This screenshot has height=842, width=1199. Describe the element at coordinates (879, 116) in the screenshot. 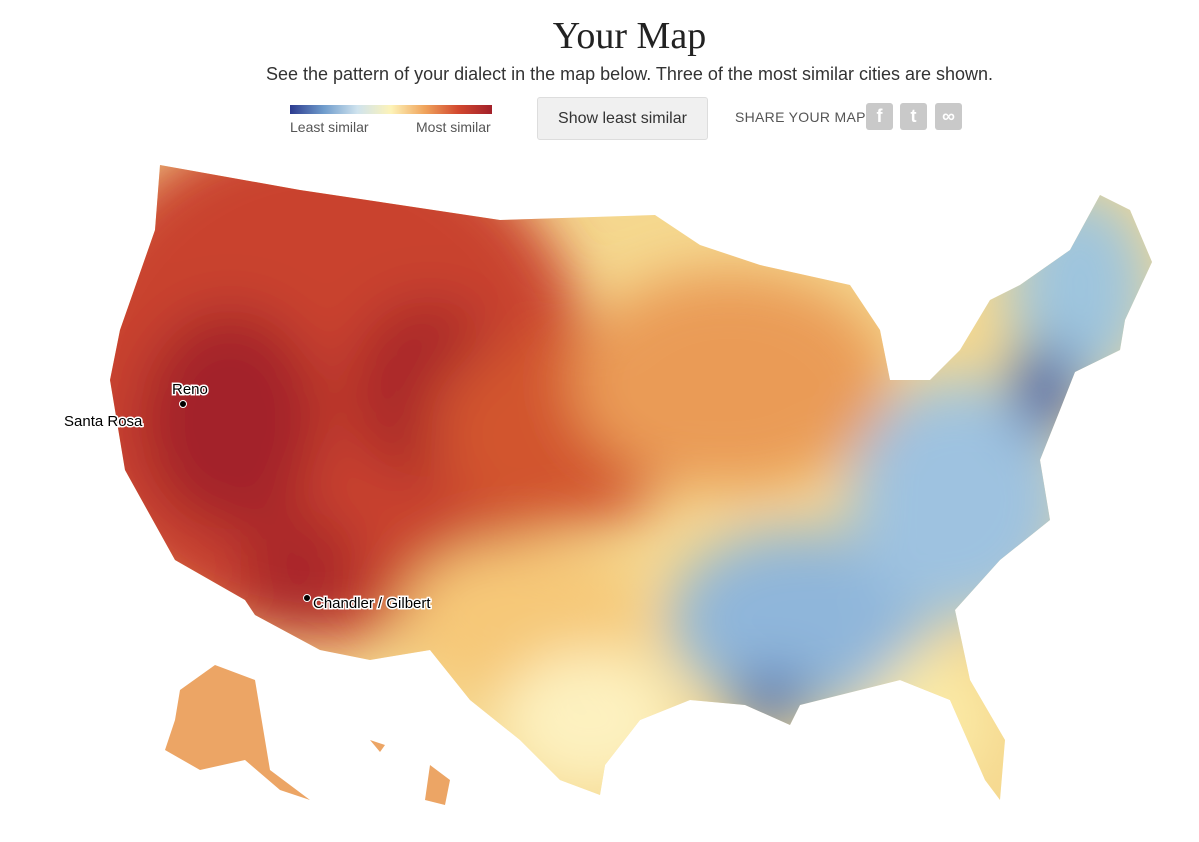

I see `facebook-icon: f` at that location.